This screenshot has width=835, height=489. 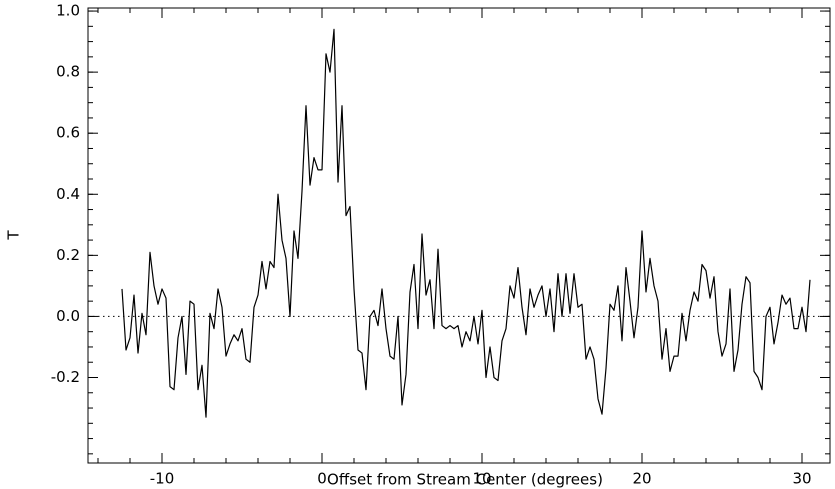 What do you see at coordinates (465, 480) in the screenshot?
I see `x-axis-label: Offset from Stream Center (degrees)` at bounding box center [465, 480].